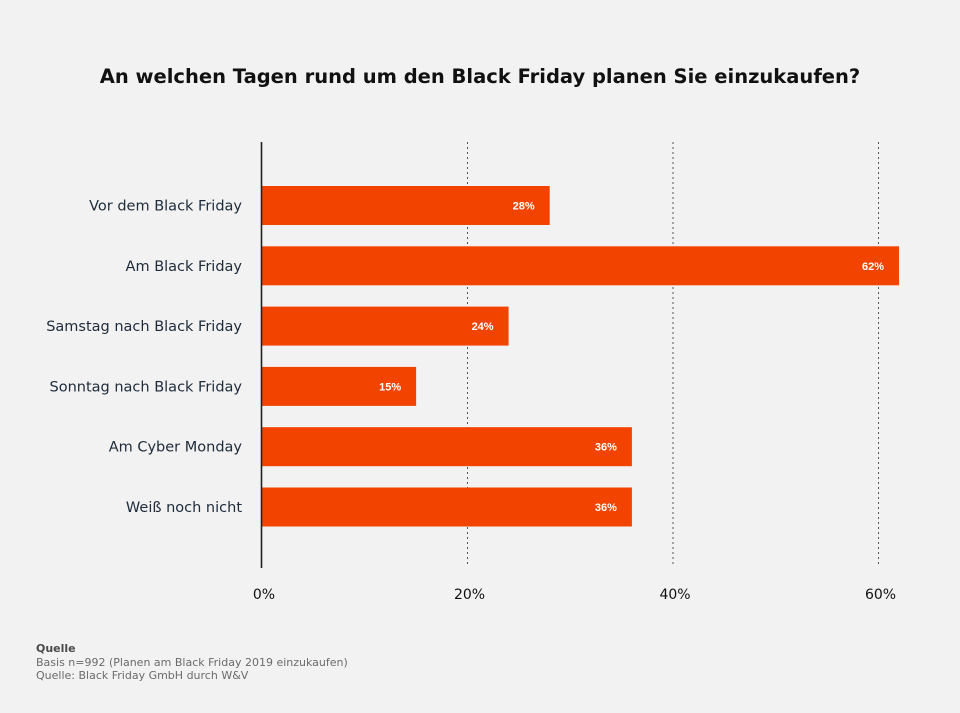 The height and width of the screenshot is (713, 960). What do you see at coordinates (165, 207) in the screenshot?
I see `category-label: Vor dem Black Friday` at bounding box center [165, 207].